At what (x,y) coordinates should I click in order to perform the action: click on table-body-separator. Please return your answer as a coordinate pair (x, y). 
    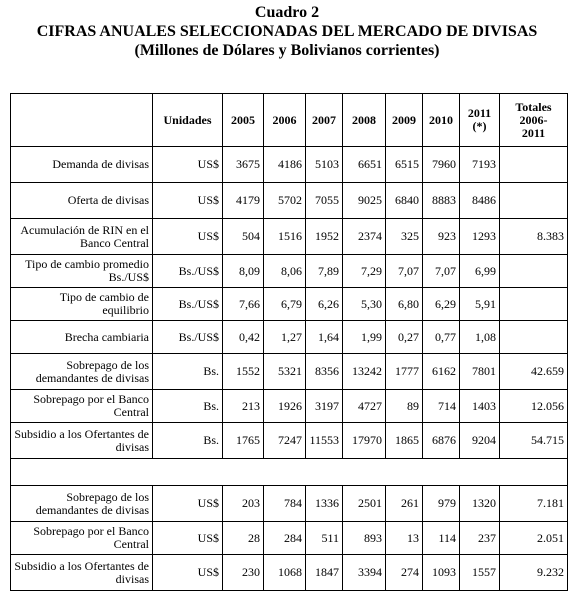
    Looking at the image, I should click on (289, 472).